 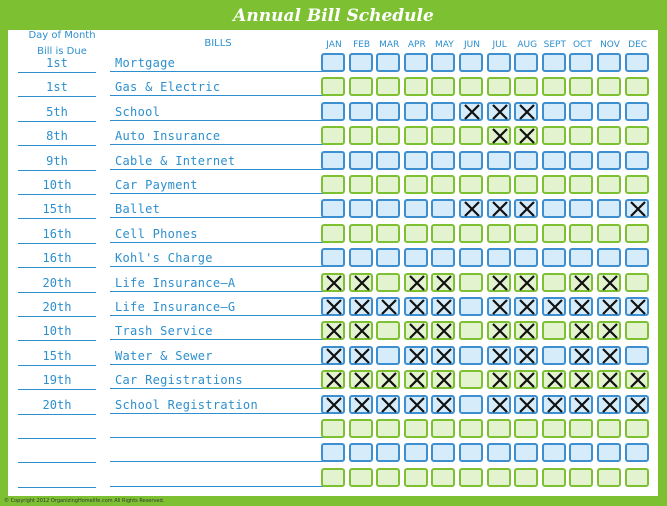 What do you see at coordinates (217, 306) in the screenshot?
I see `bill-name-field: Life Insurance—G` at bounding box center [217, 306].